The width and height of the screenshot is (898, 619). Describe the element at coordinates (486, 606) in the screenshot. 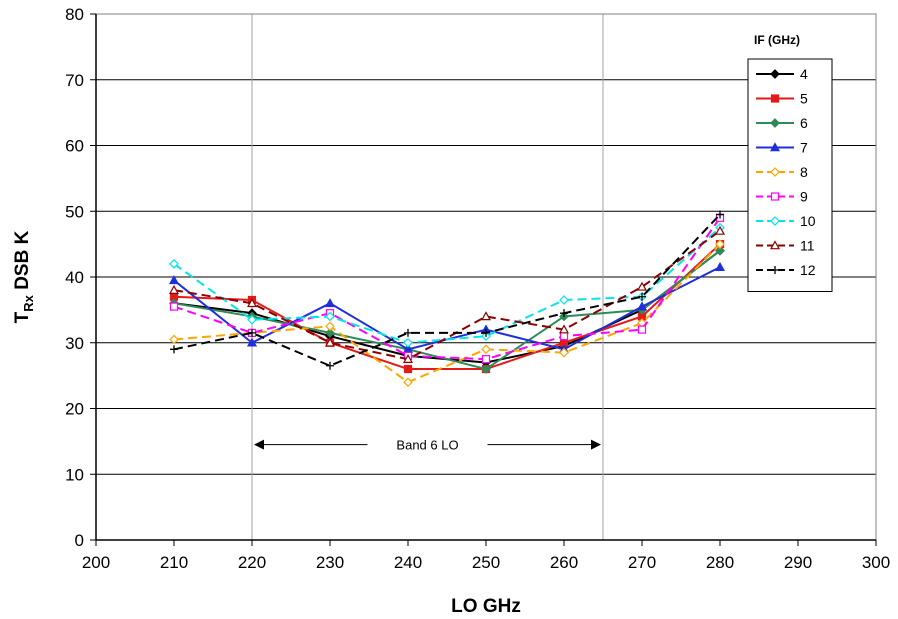

I see `x-axis-title: LO GHz` at that location.